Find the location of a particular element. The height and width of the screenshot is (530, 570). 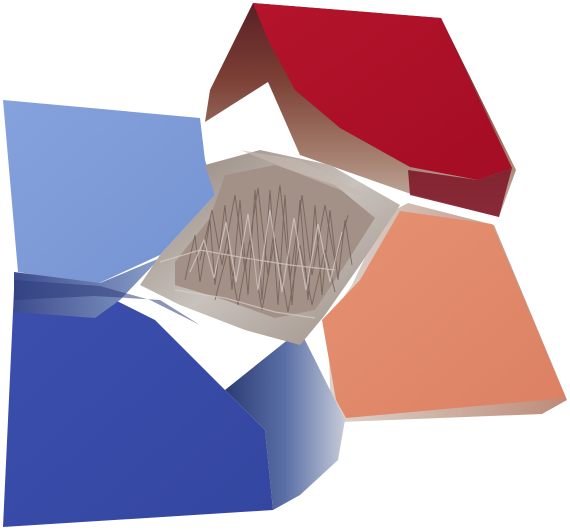

blue-seam is located at coordinates (107, 302).